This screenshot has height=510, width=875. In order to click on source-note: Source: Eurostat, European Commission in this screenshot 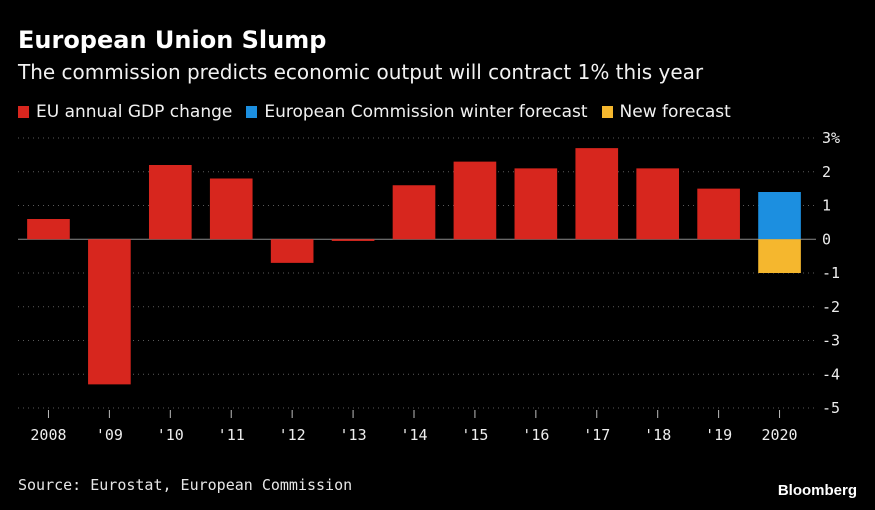, I will do `click(185, 485)`.